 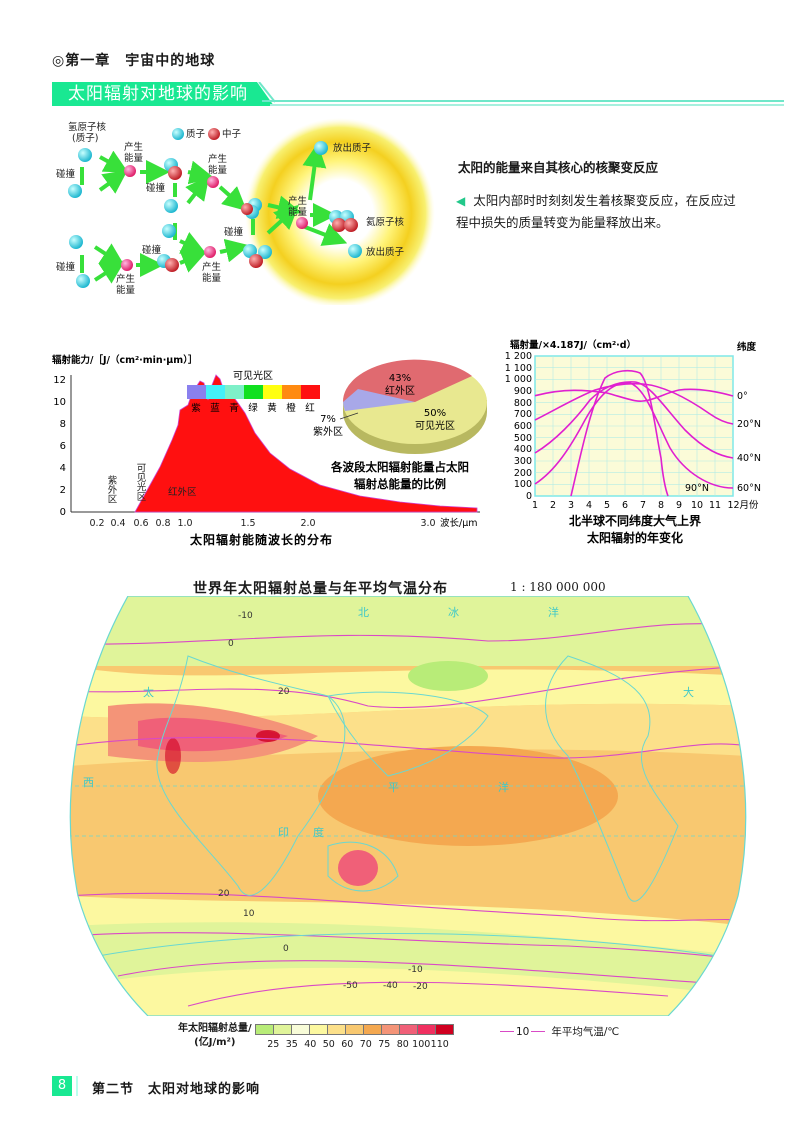 What do you see at coordinates (234, 408) in the screenshot?
I see `svg-text: 青` at bounding box center [234, 408].